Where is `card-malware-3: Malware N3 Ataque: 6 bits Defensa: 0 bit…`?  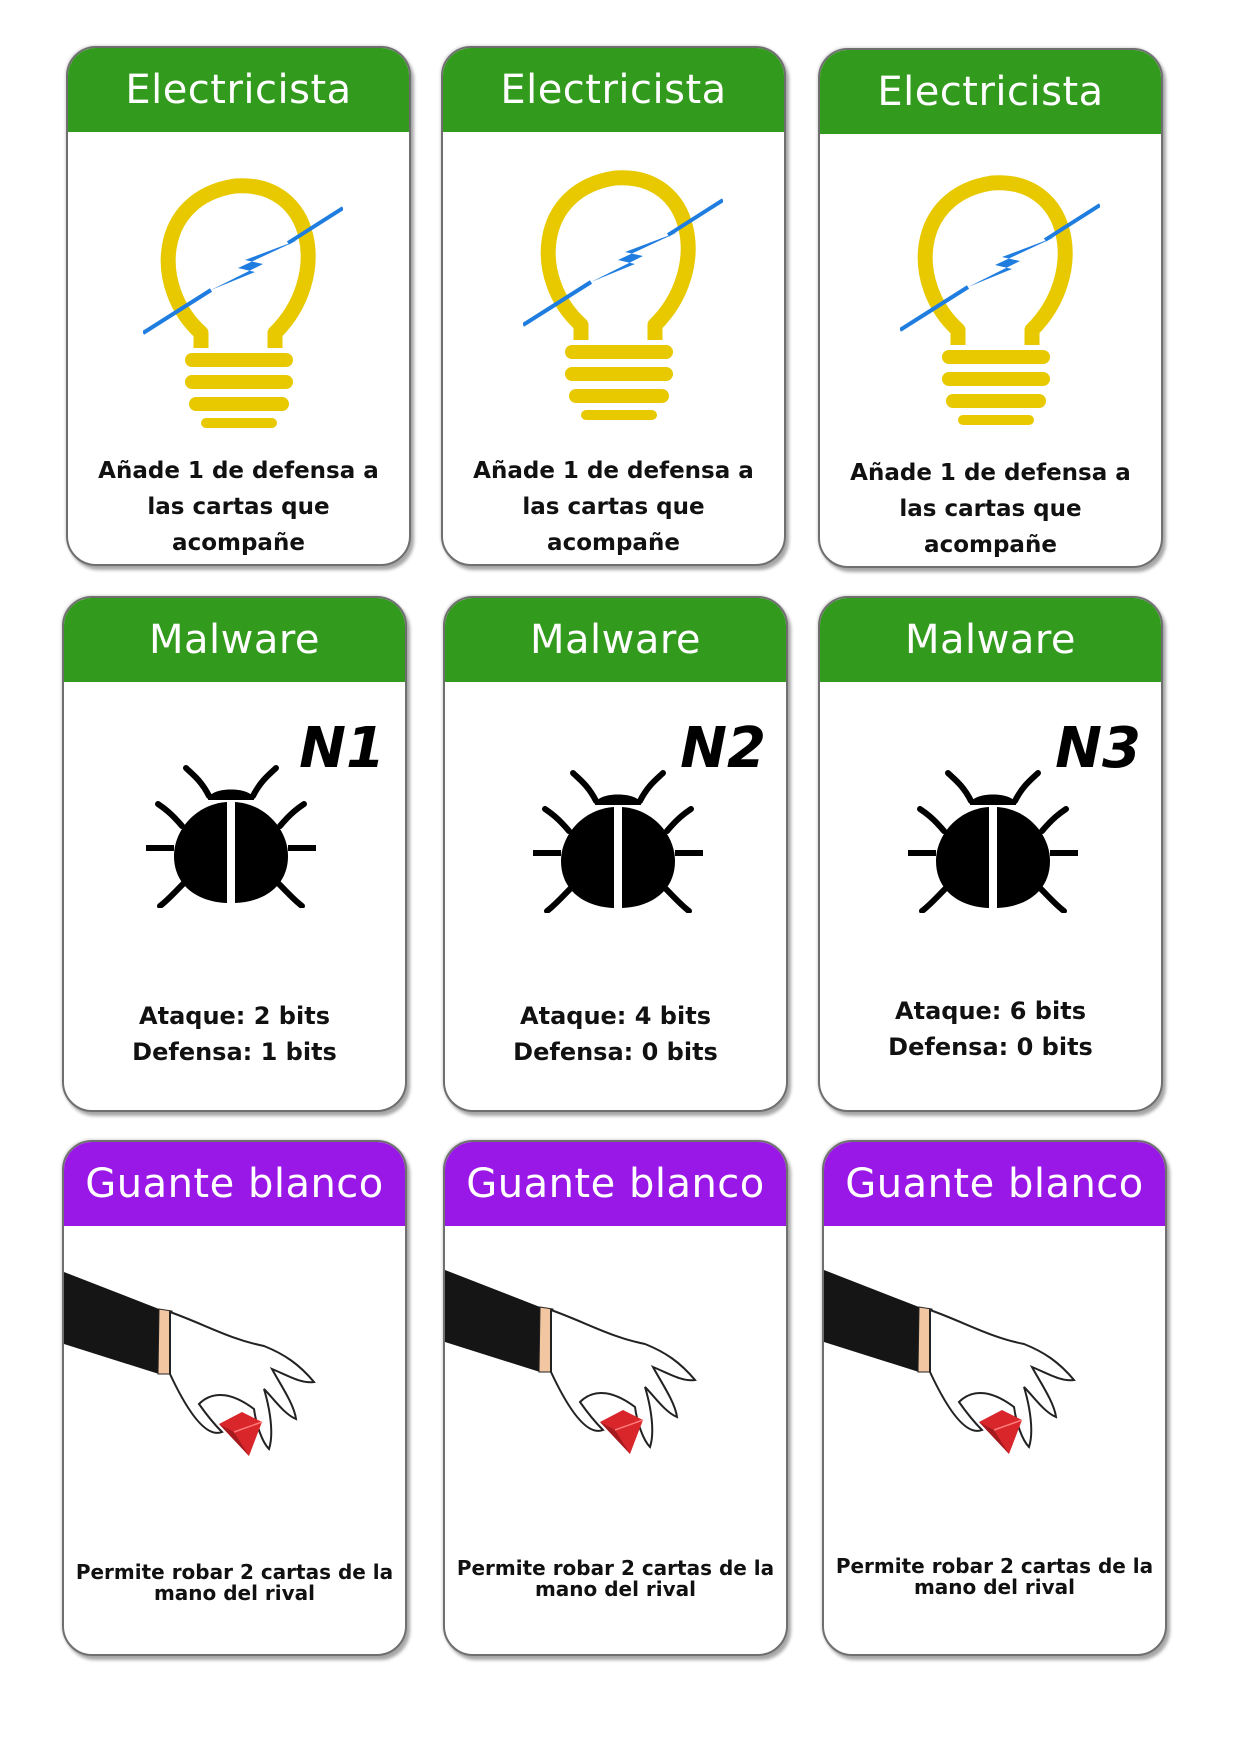 card-malware-3: Malware N3 Ataque: 6 bits Defensa: 0 bit… is located at coordinates (990, 854).